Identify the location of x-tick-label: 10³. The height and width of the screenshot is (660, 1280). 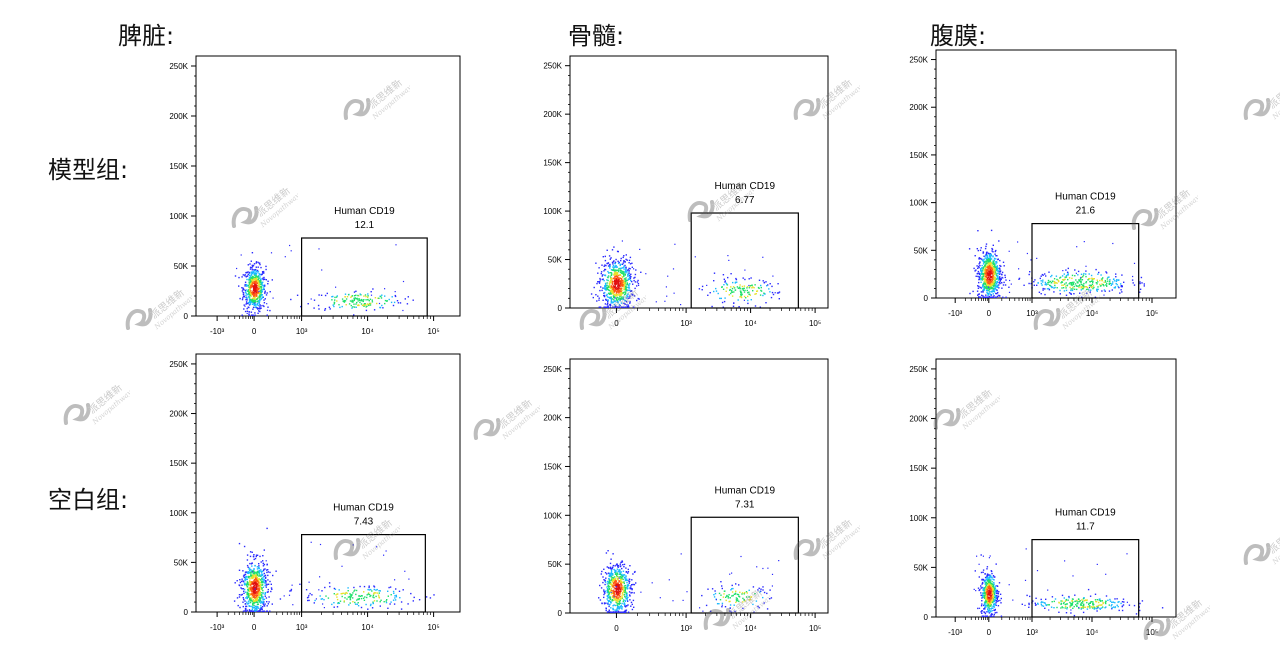
(1032, 632).